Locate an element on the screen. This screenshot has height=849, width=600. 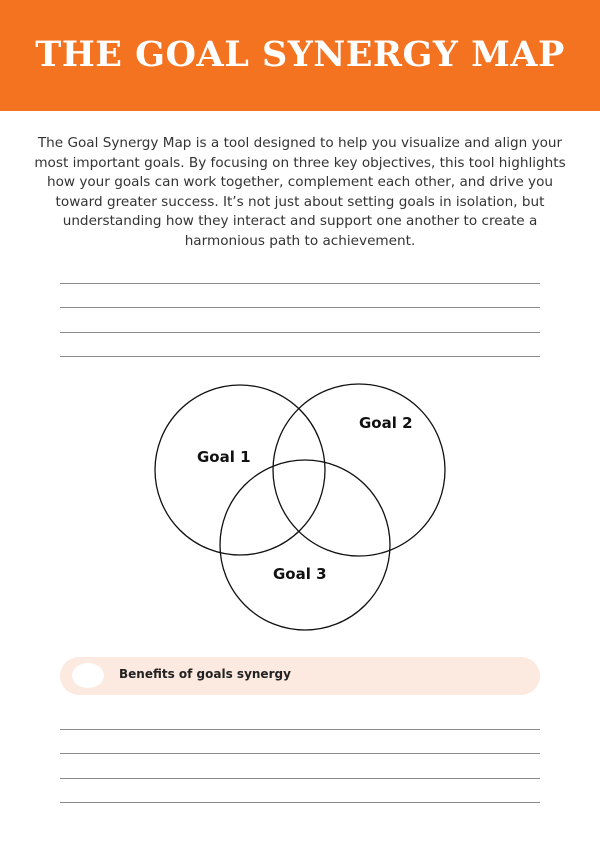
goal-3-circle is located at coordinates (305, 545).